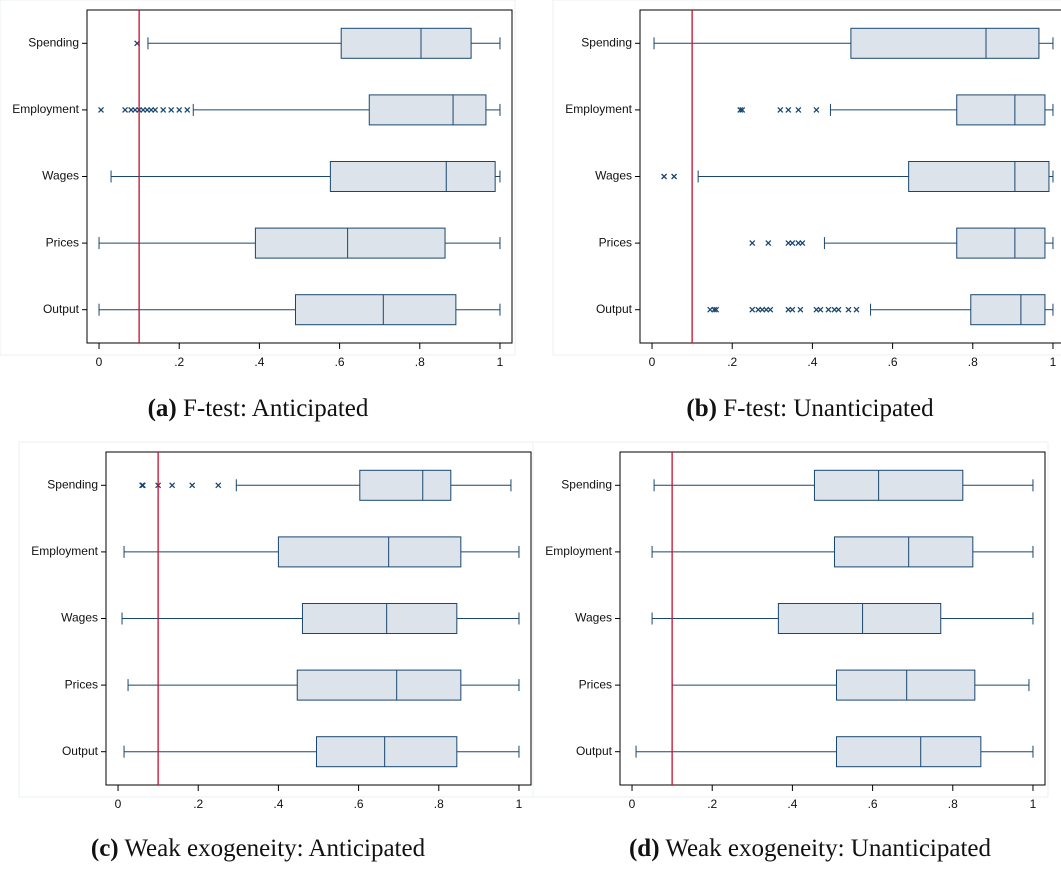 This screenshot has width=1061, height=871. I want to click on caption-text: F-test: Unanticipated, so click(828, 408).